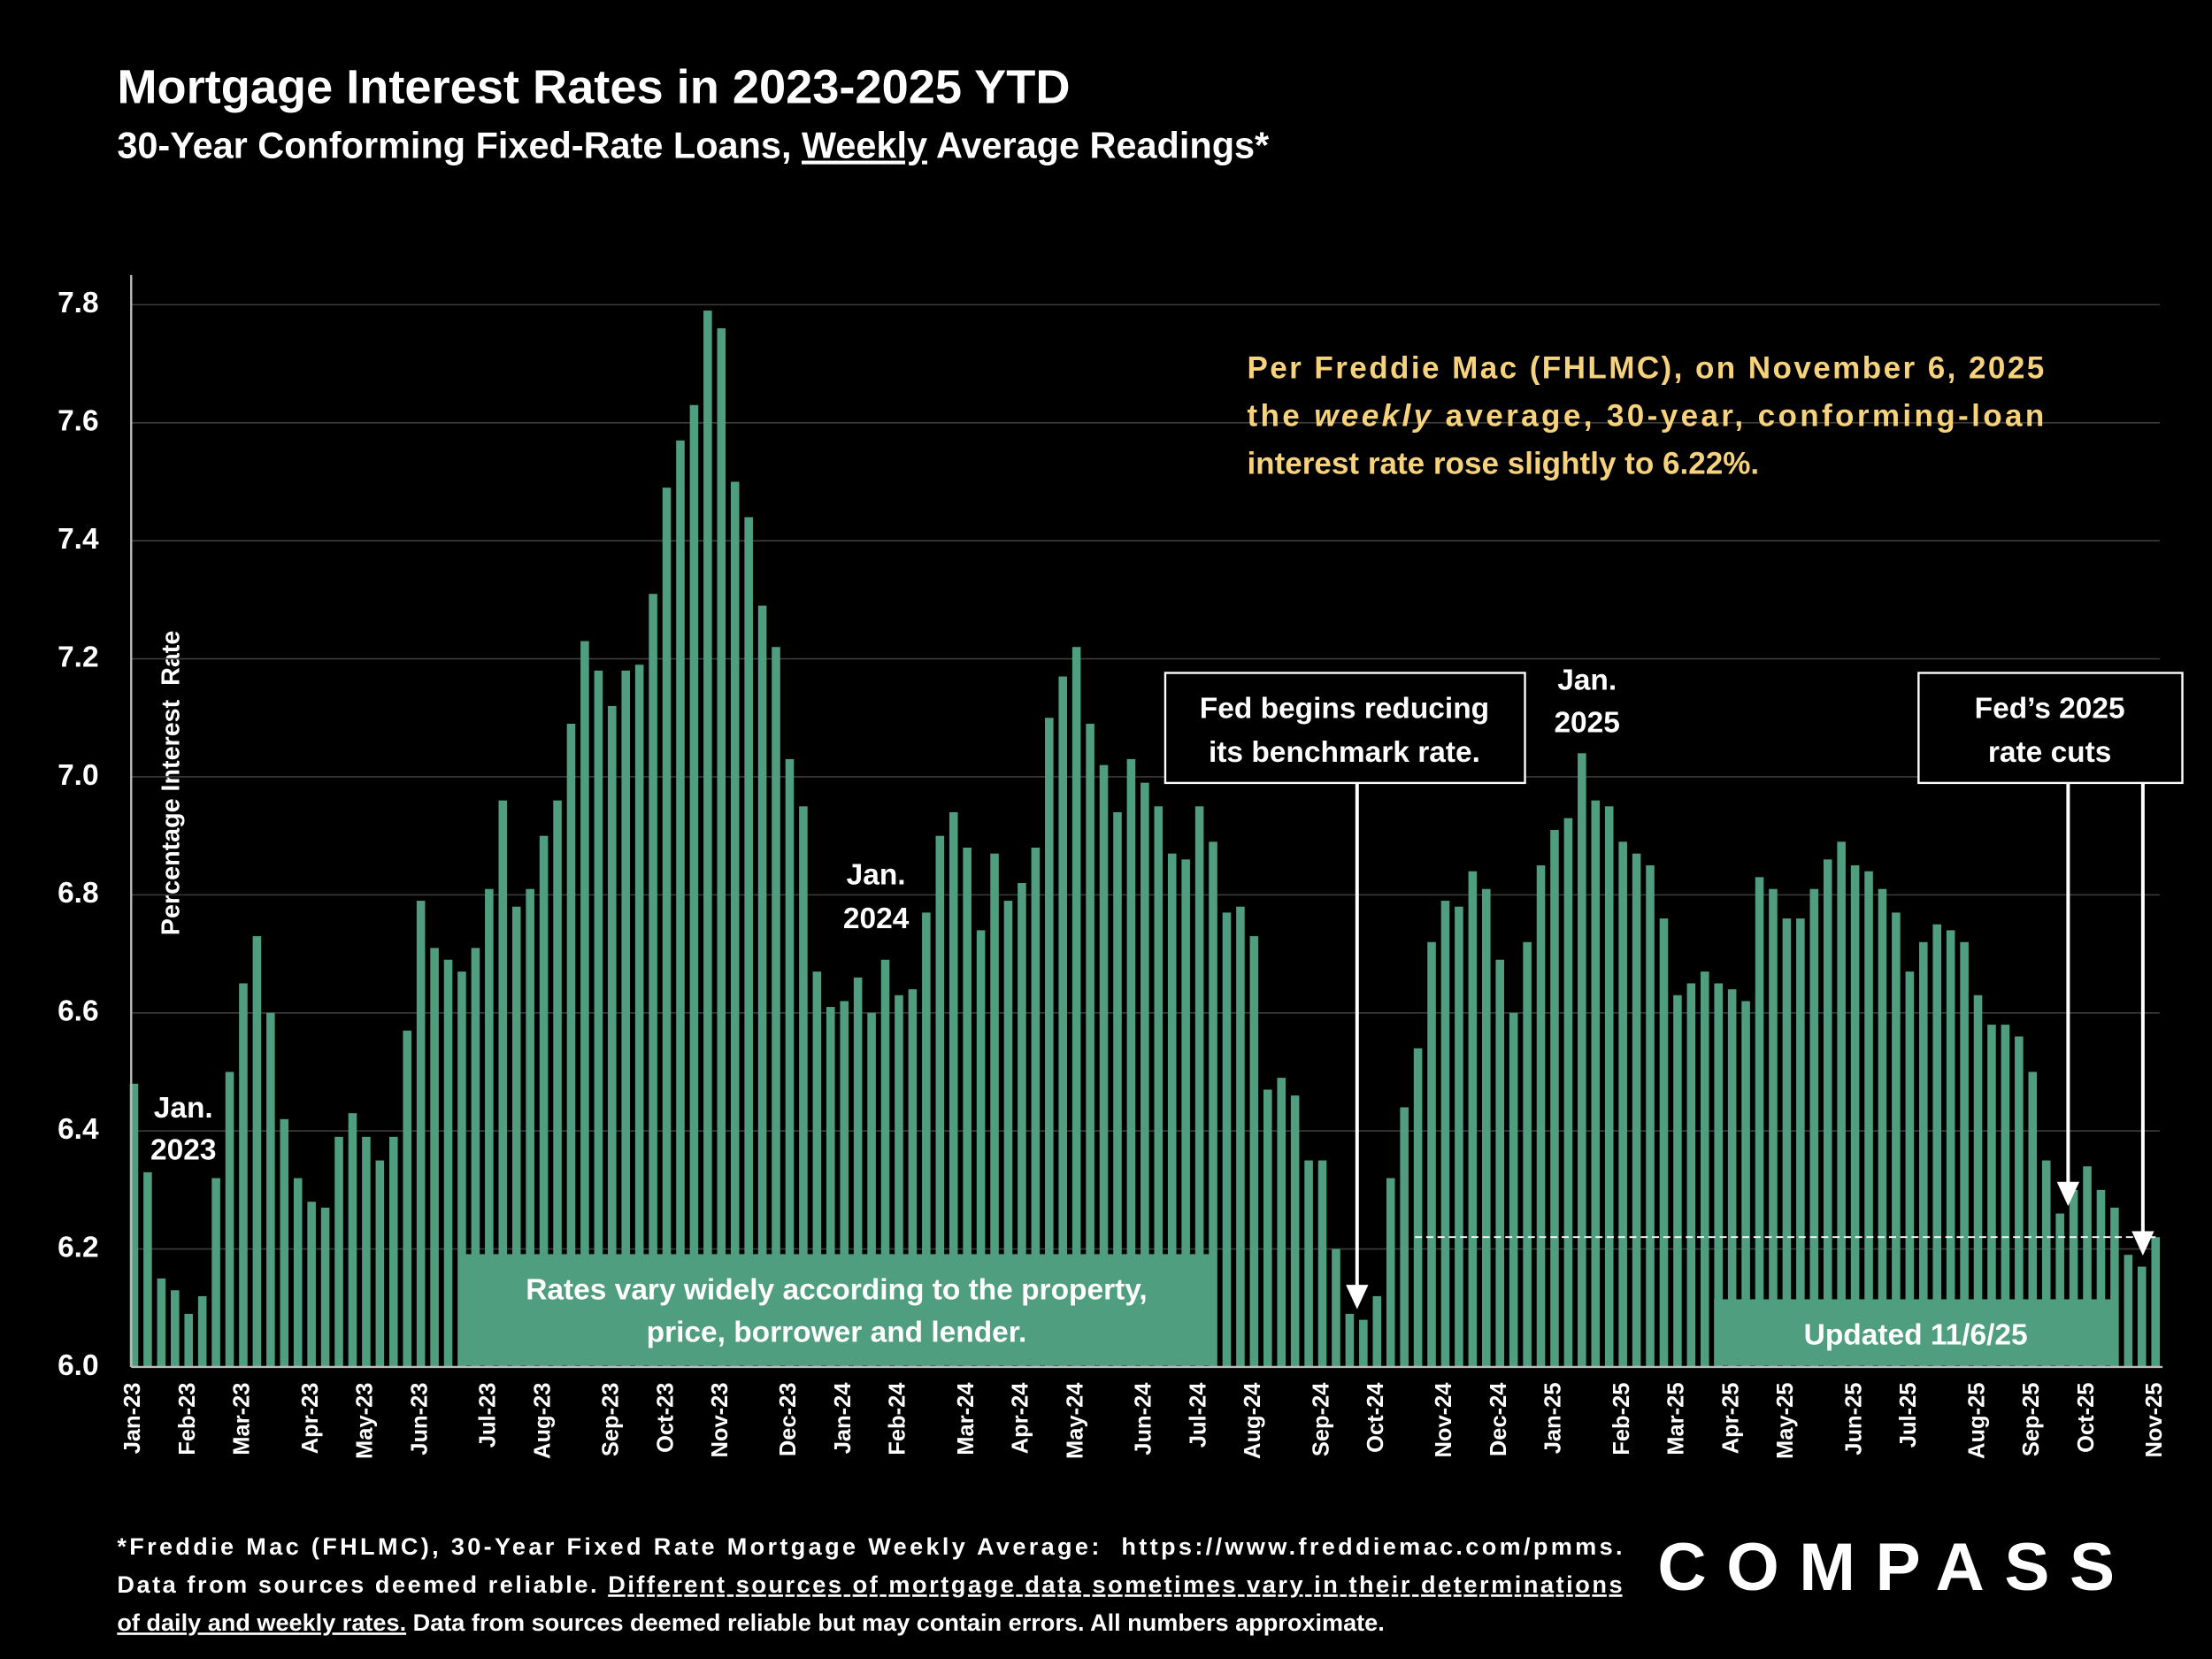 The height and width of the screenshot is (1659, 2212). Describe the element at coordinates (967, 1419) in the screenshot. I see `x-tick-label: Mar-24` at that location.